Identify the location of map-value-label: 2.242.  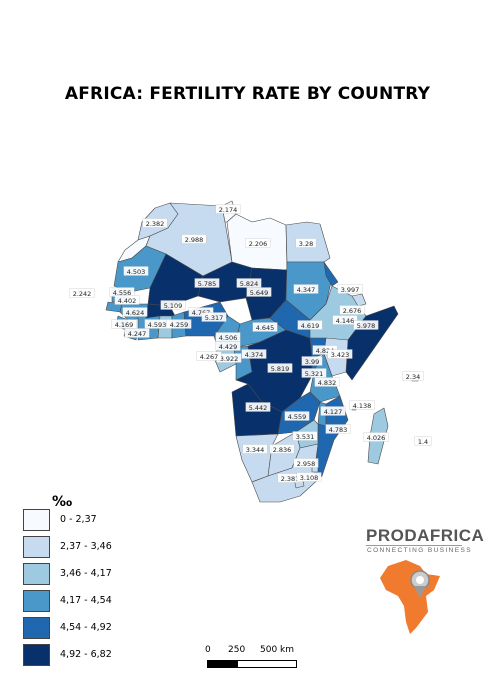
(82, 293).